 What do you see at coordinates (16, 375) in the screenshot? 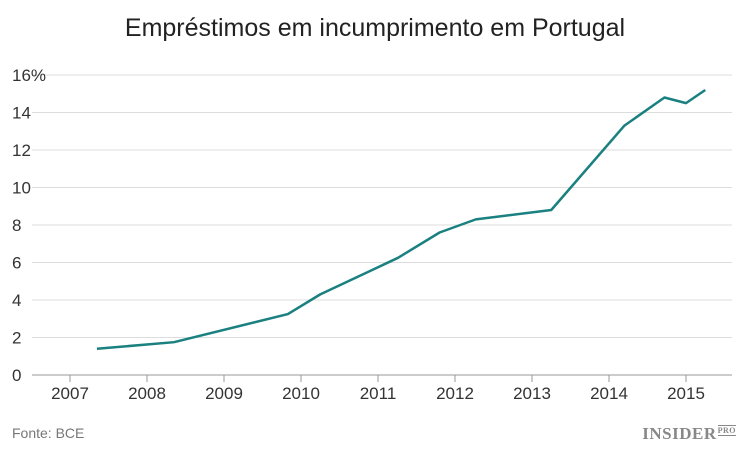
I see `y-tick-label: 0` at bounding box center [16, 375].